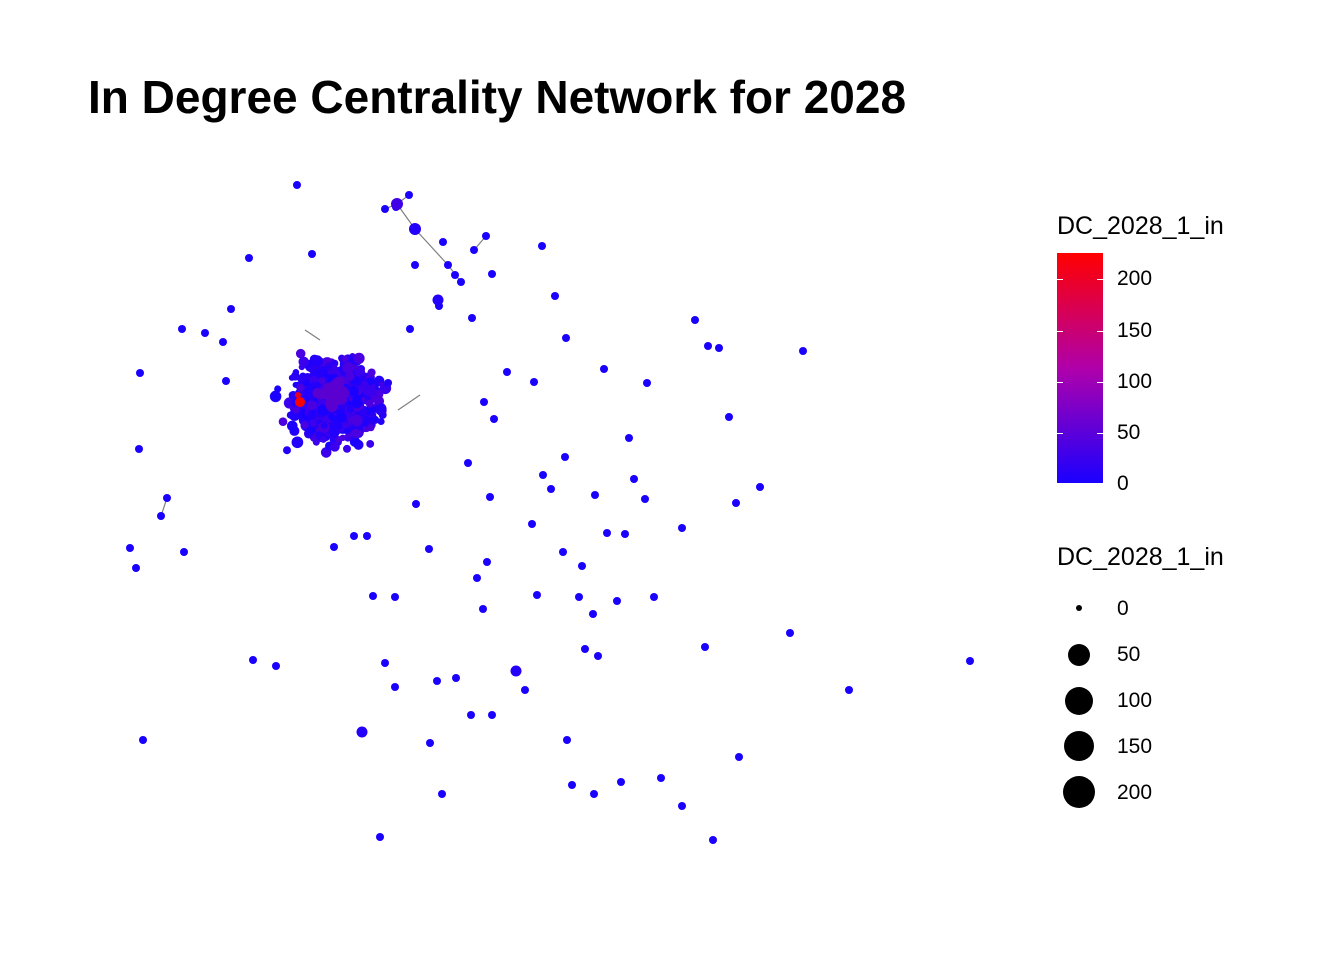  What do you see at coordinates (1129, 432) in the screenshot?
I see `color-legend-label-50: 50` at bounding box center [1129, 432].